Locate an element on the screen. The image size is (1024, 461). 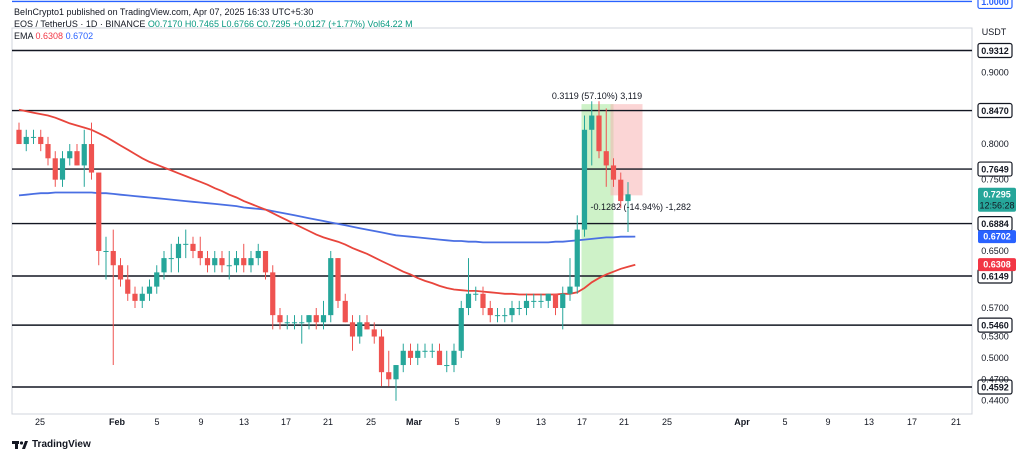
price-badge-label: 0.6308 is located at coordinates (997, 265).